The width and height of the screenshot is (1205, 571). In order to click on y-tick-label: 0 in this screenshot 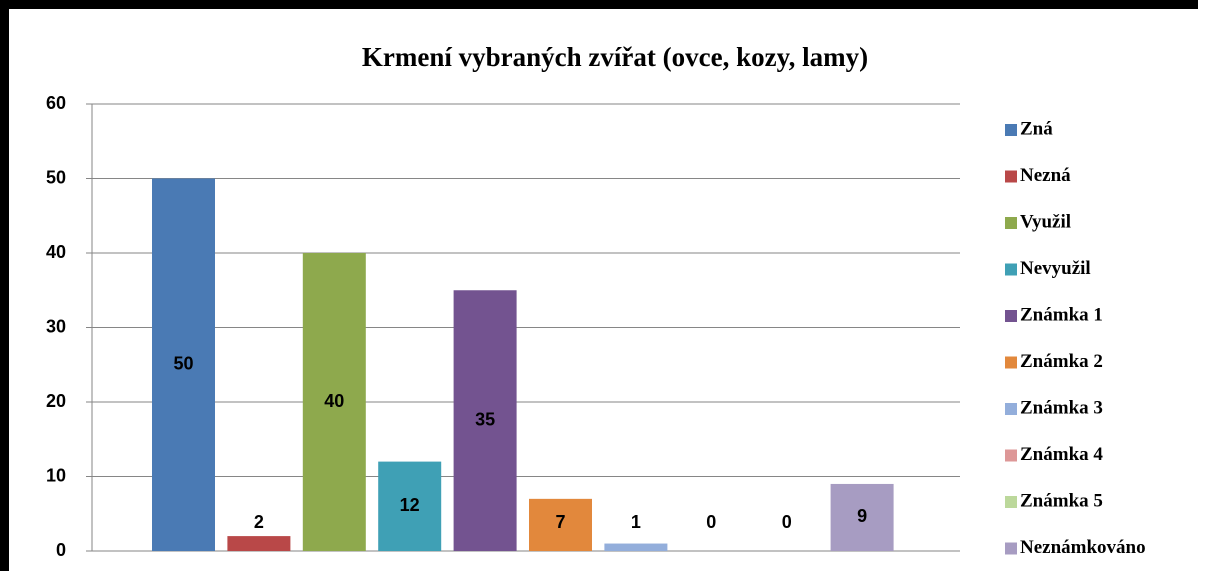, I will do `click(61, 550)`.